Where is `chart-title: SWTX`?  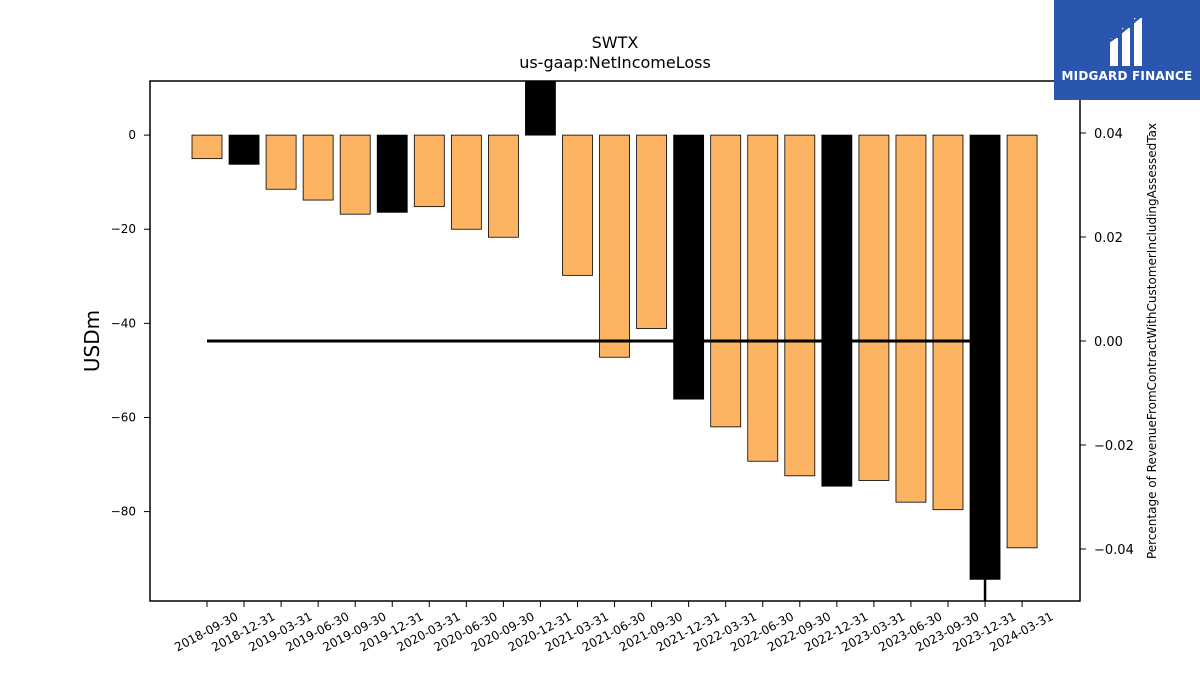
chart-title: SWTX is located at coordinates (615, 42).